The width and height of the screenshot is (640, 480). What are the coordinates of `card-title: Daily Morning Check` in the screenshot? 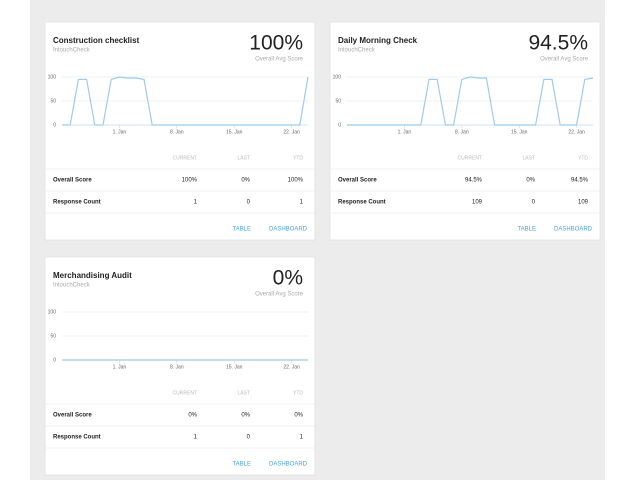 It's located at (378, 40).